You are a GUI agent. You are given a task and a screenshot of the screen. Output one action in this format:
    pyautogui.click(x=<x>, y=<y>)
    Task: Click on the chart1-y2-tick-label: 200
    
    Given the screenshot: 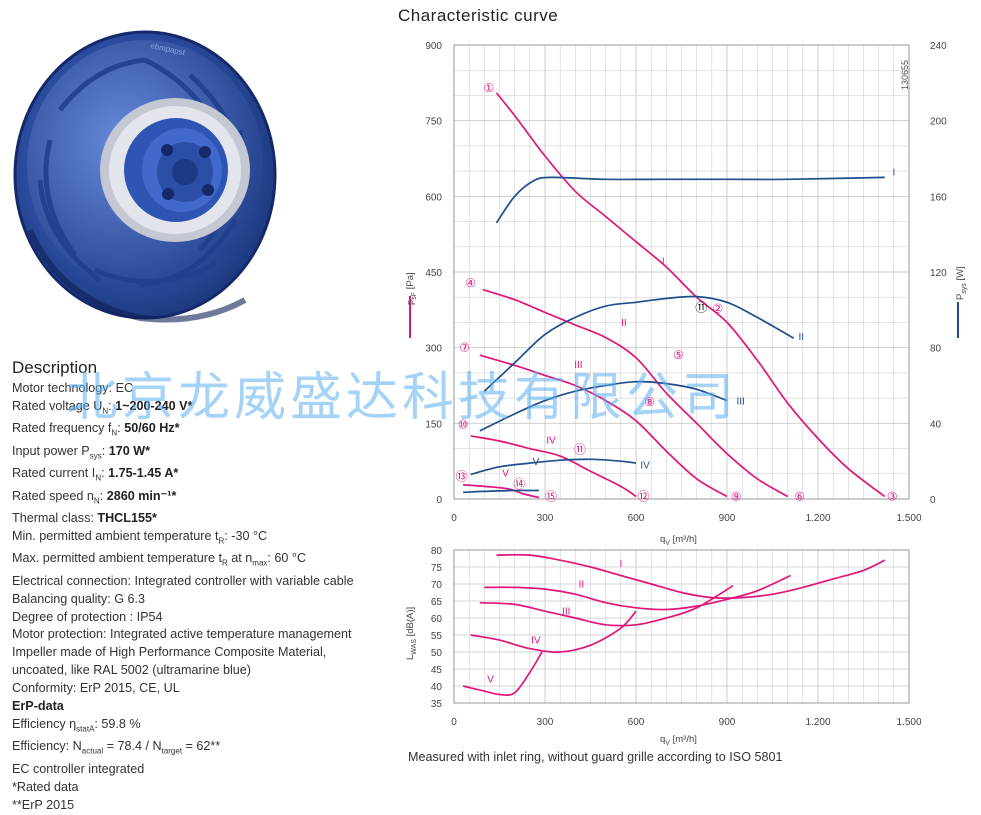 What is the action you would take?
    pyautogui.click(x=938, y=122)
    